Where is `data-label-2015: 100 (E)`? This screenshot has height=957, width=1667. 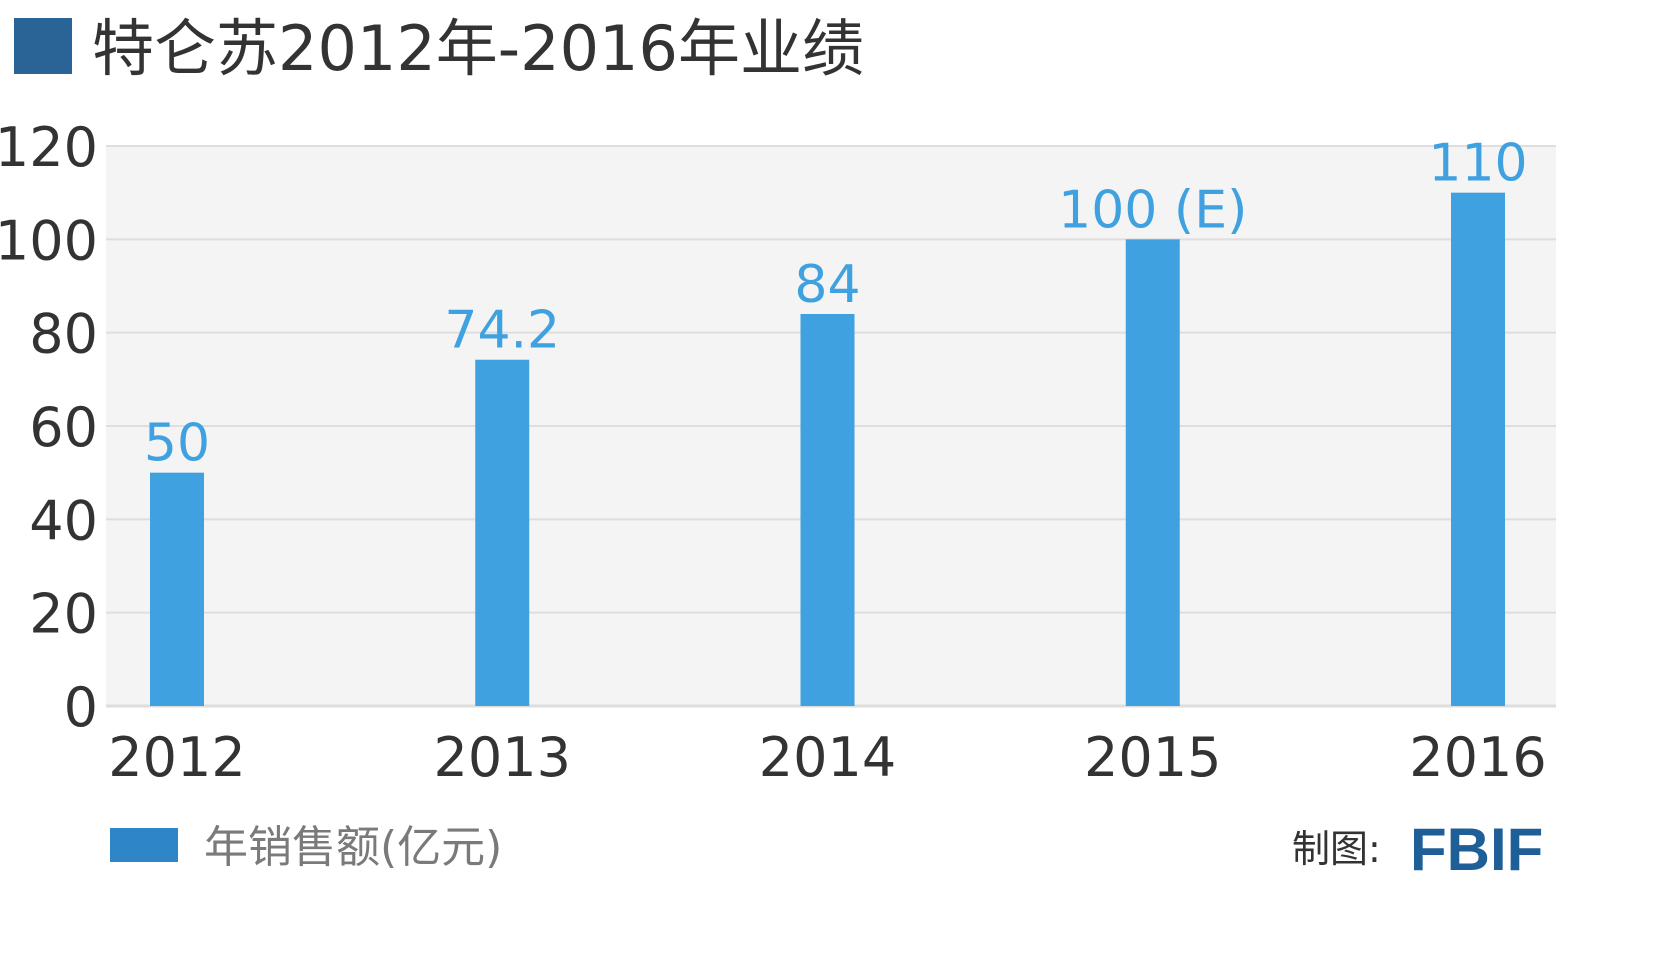 data-label-2015: 100 (E) is located at coordinates (1152, 210).